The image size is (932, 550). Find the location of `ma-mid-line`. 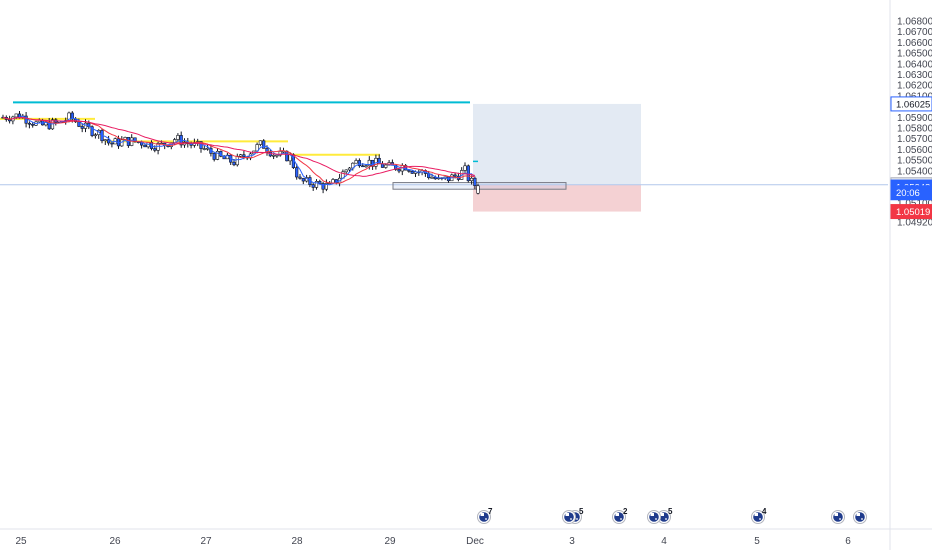

ma-mid-line is located at coordinates (239, 150).